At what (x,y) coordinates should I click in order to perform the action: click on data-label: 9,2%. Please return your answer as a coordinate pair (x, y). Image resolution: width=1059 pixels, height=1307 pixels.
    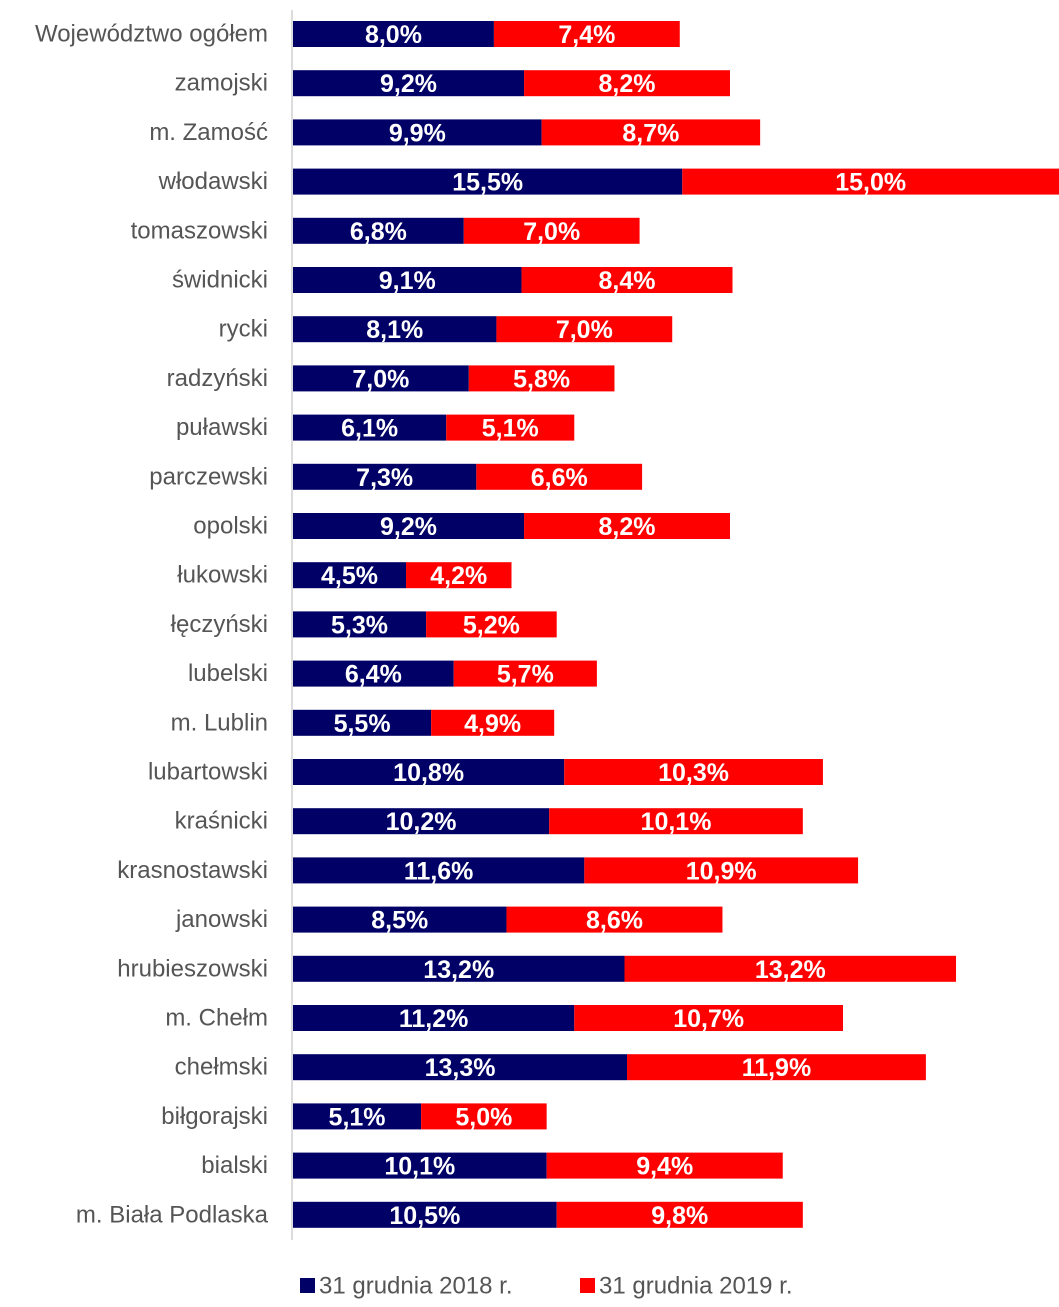
    Looking at the image, I should click on (408, 84).